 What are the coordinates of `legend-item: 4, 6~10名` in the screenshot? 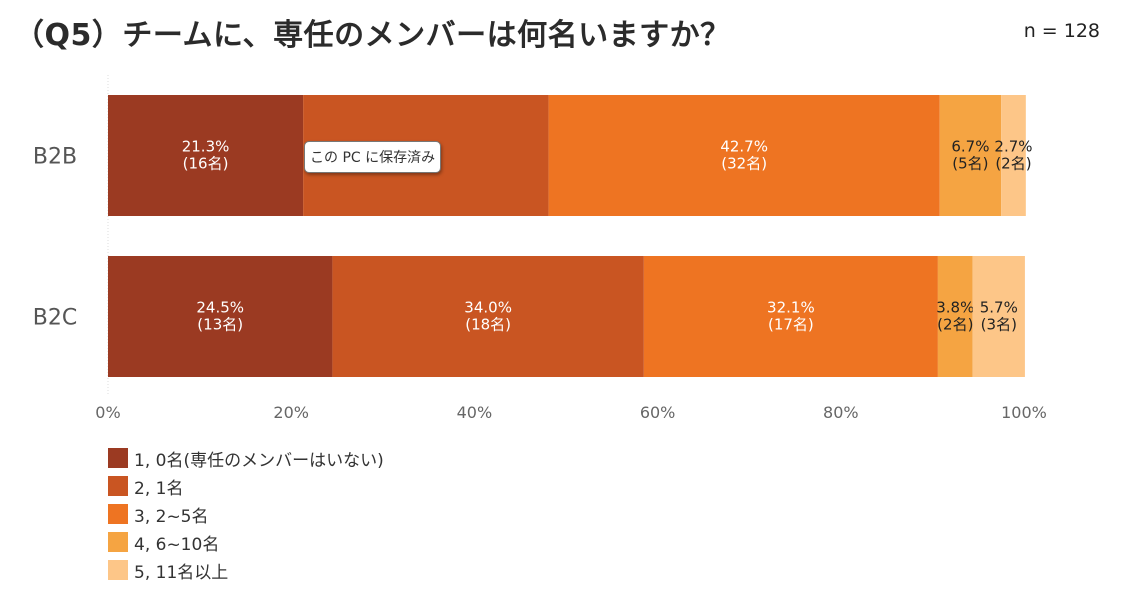 It's located at (246, 542).